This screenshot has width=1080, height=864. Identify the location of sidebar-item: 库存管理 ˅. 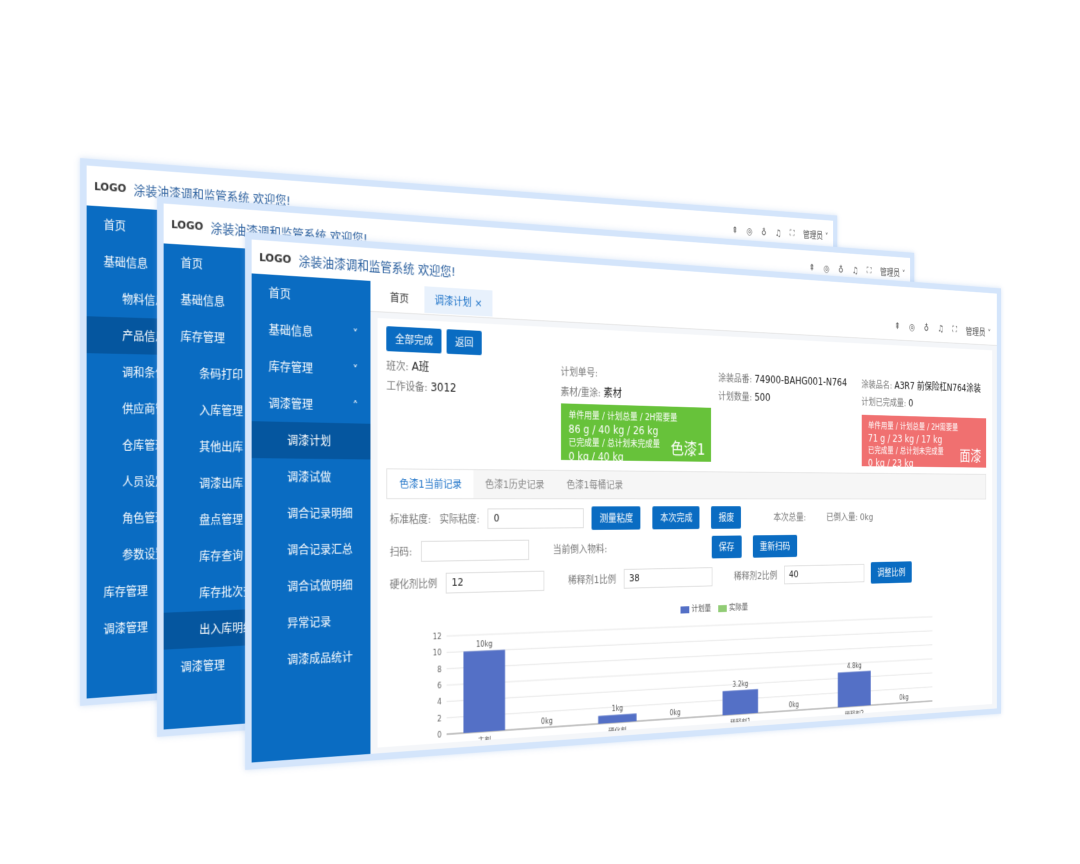
(311, 367).